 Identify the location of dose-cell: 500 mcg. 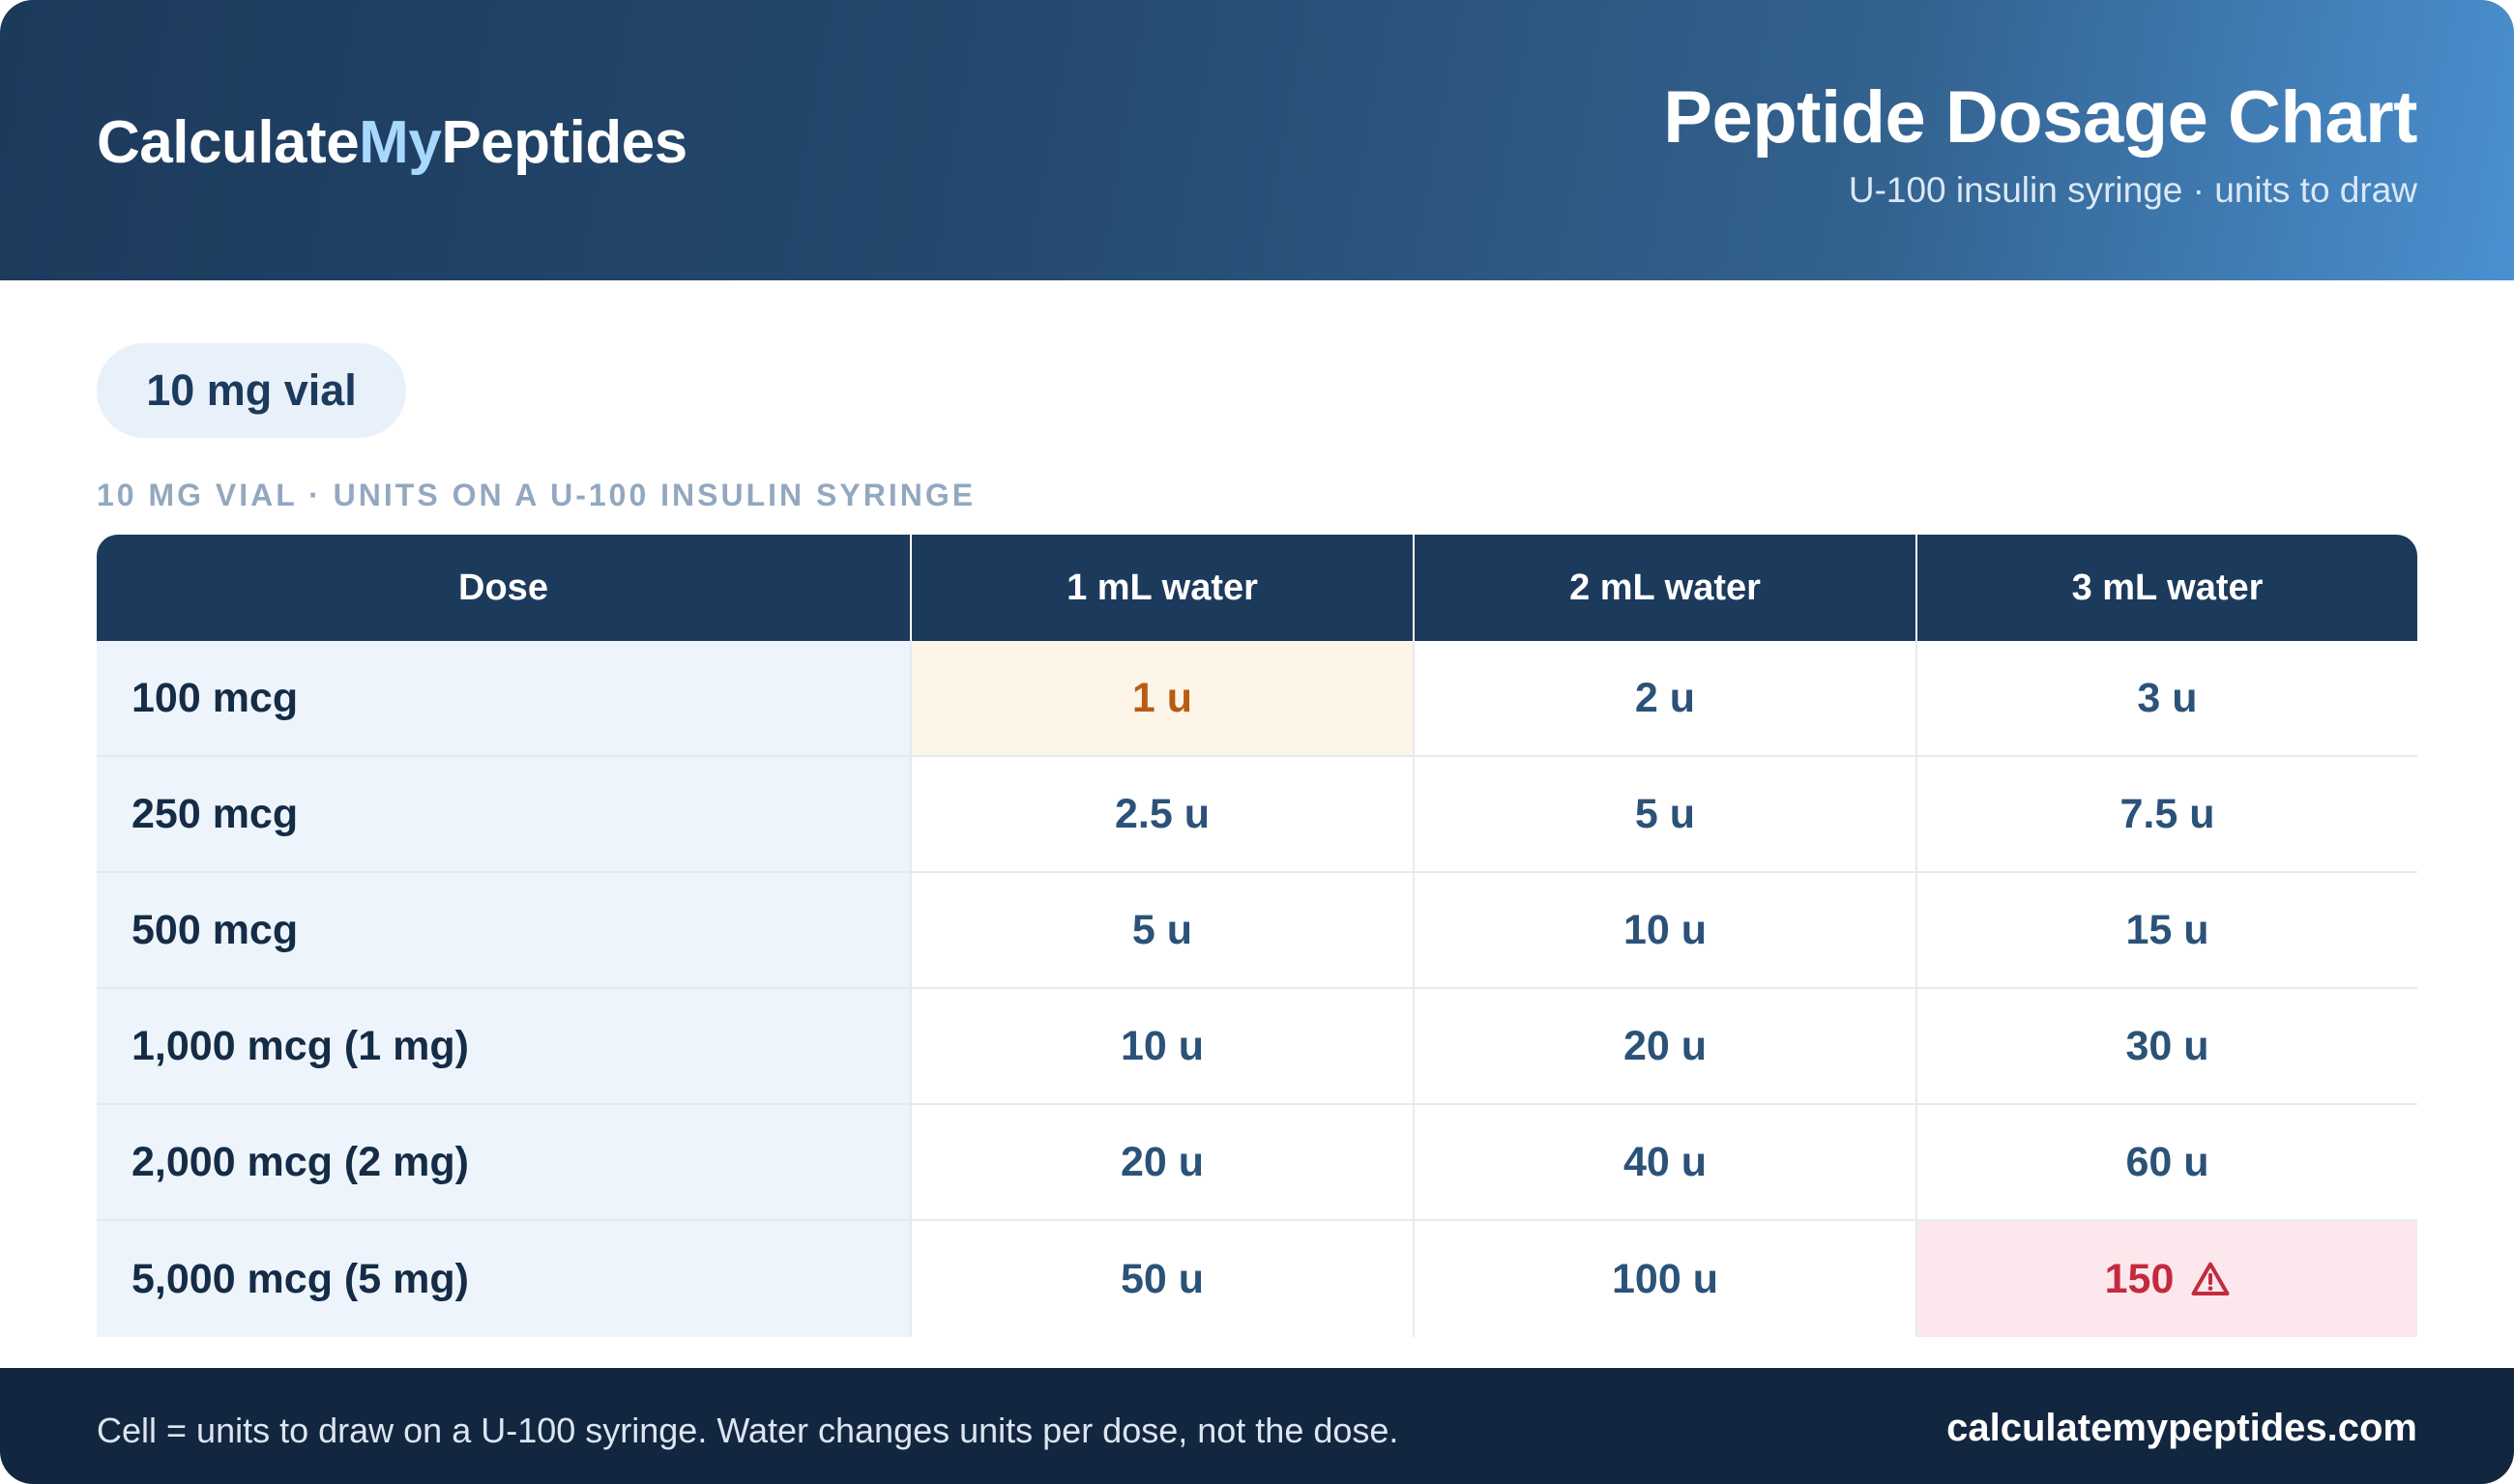
(504, 930).